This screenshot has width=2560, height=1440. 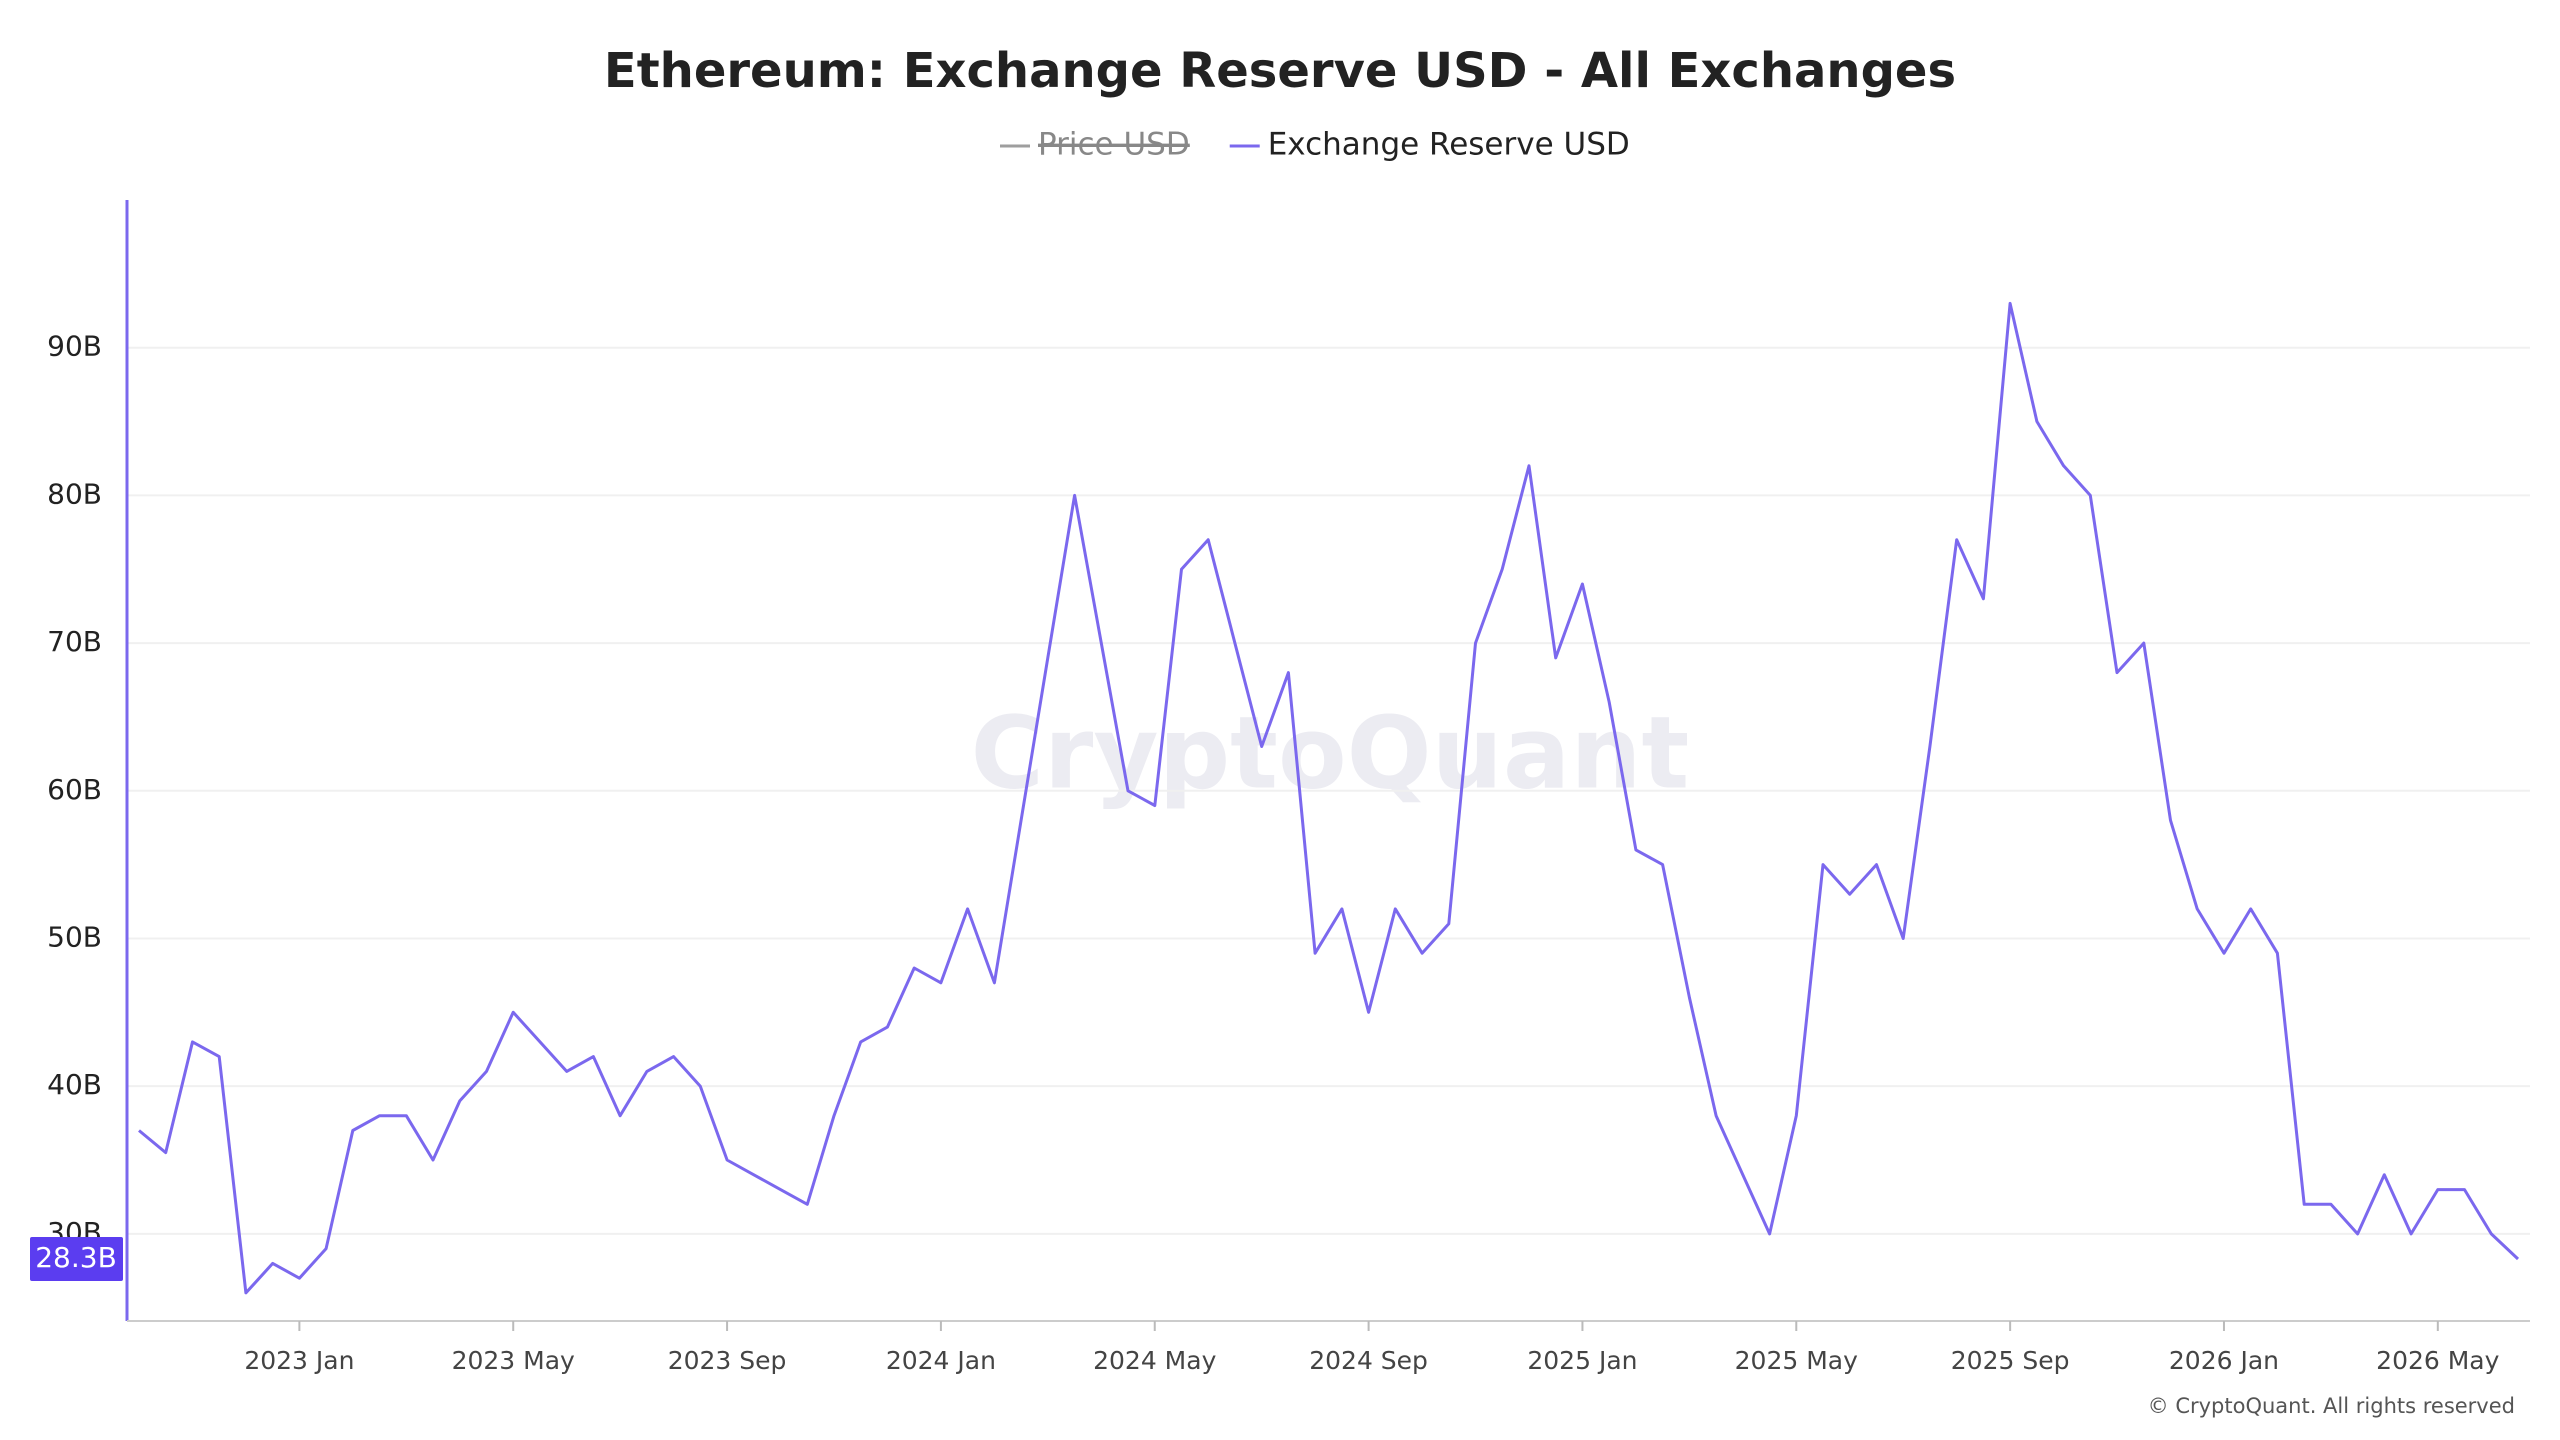 I want to click on x-tick-label: 2023 Jan, so click(x=299, y=1360).